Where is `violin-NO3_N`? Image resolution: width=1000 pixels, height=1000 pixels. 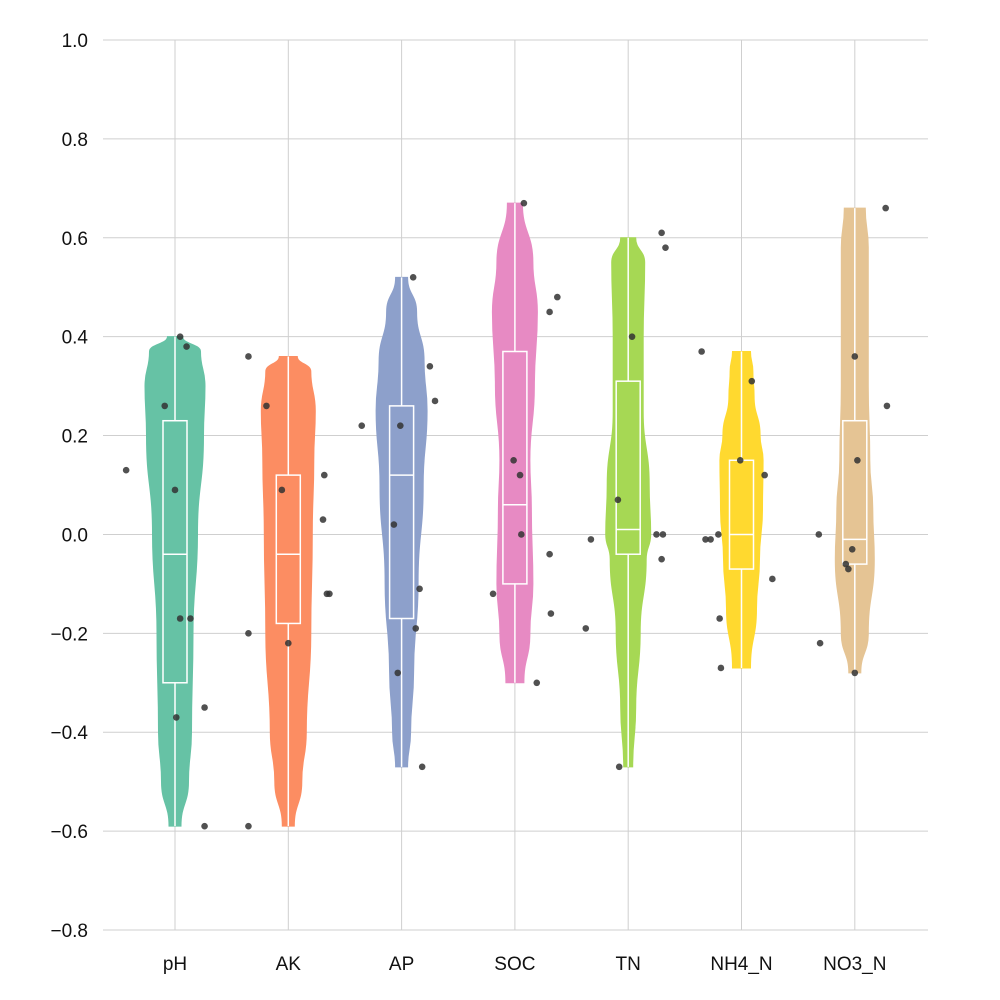 violin-NO3_N is located at coordinates (854, 440).